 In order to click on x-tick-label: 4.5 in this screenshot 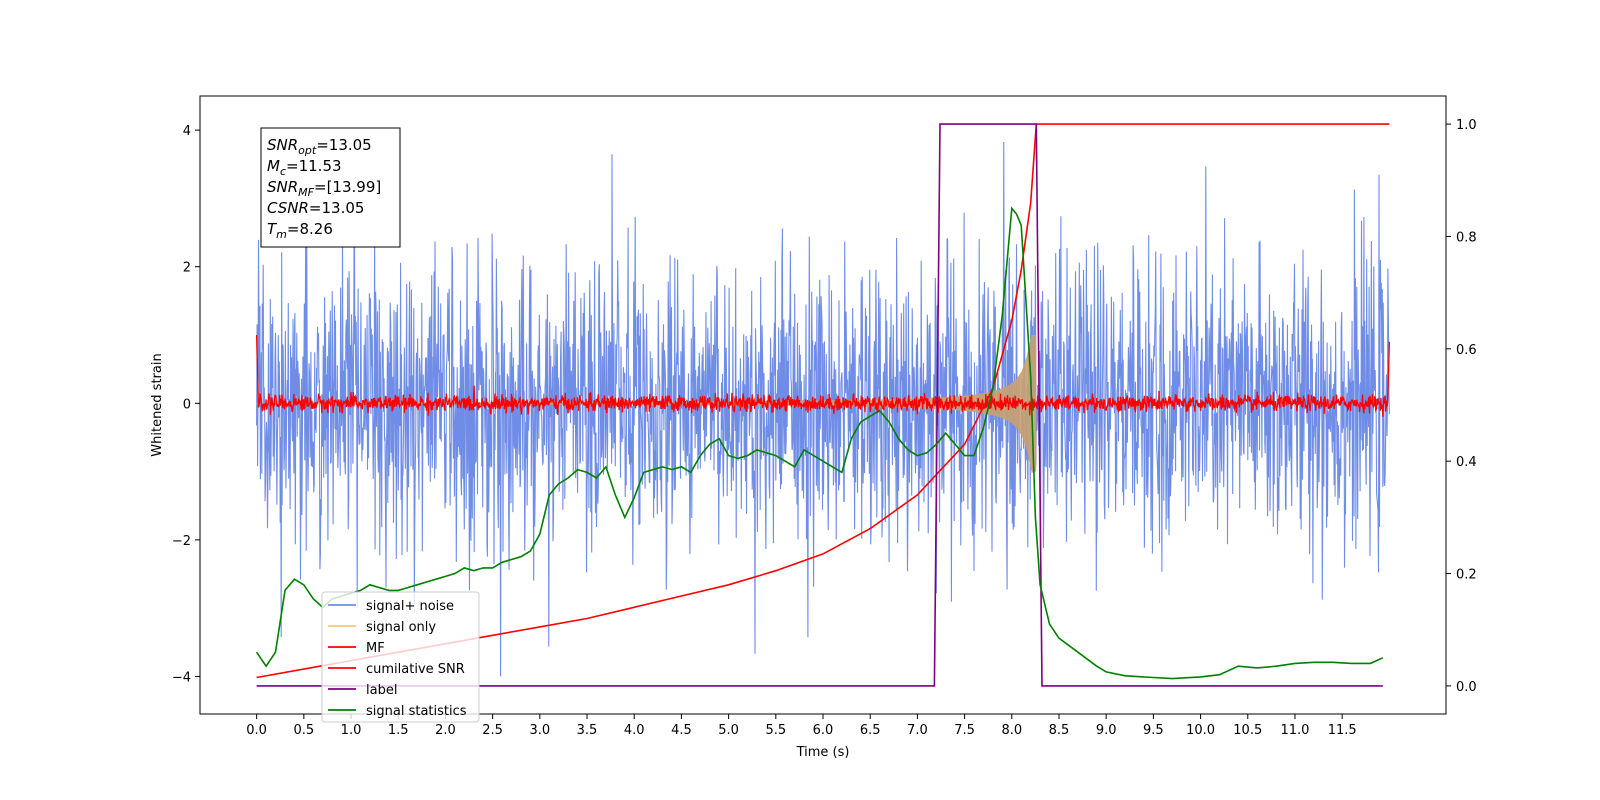, I will do `click(681, 730)`.